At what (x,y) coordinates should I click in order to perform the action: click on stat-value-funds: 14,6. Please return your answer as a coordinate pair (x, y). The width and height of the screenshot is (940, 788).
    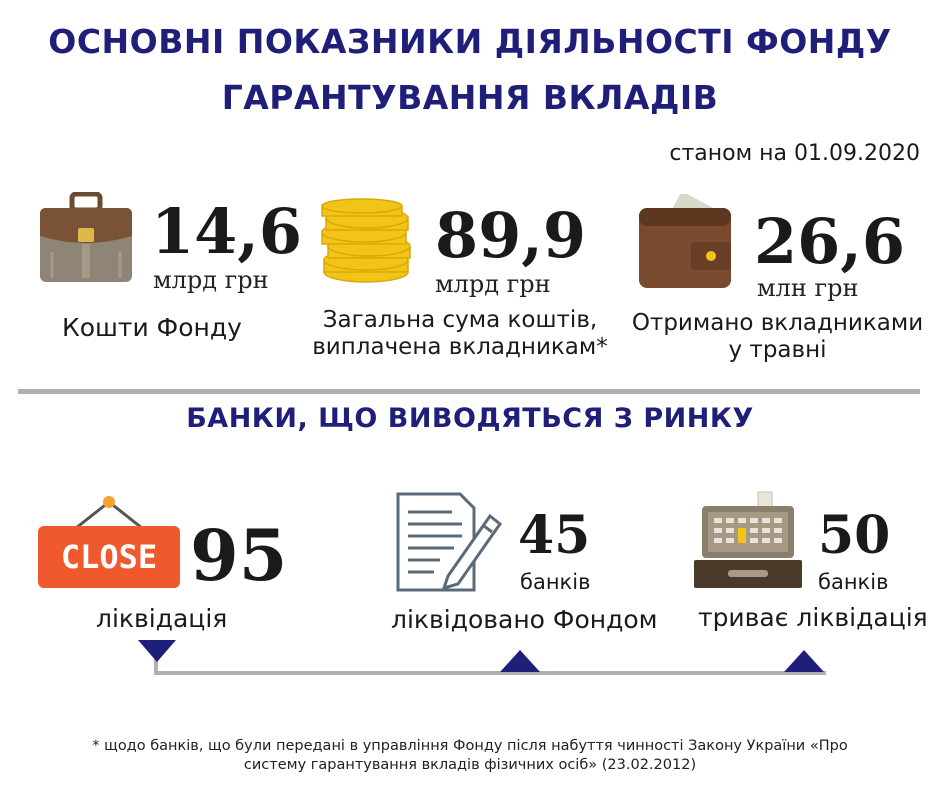
    Looking at the image, I should click on (227, 231).